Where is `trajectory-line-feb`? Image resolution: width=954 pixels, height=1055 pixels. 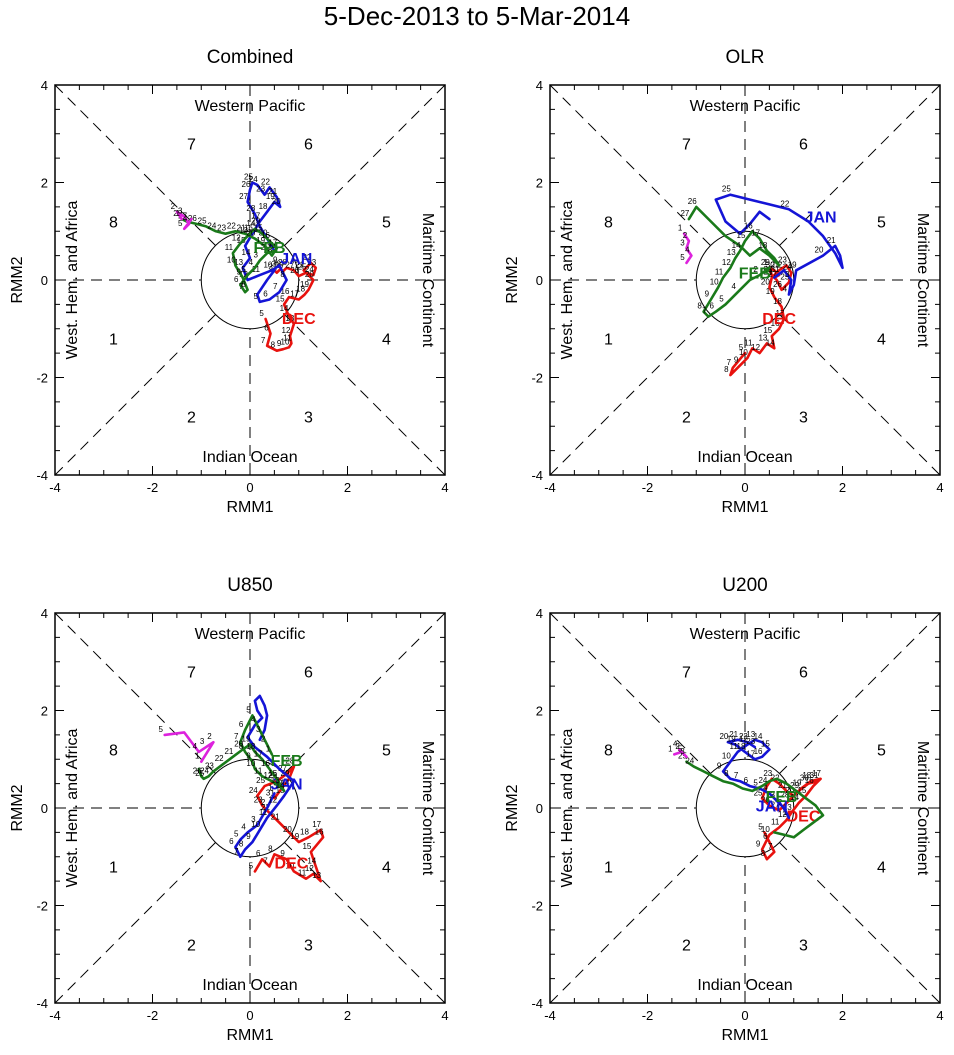
trajectory-line-feb is located at coordinates (229, 255).